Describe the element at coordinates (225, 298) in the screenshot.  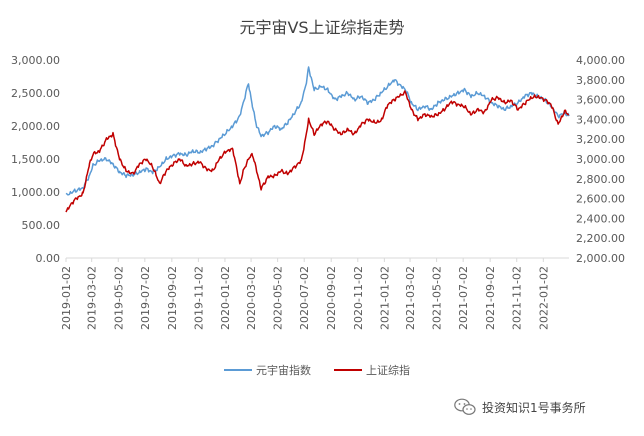
I see `x-tick-label: 2020-01-02` at that location.